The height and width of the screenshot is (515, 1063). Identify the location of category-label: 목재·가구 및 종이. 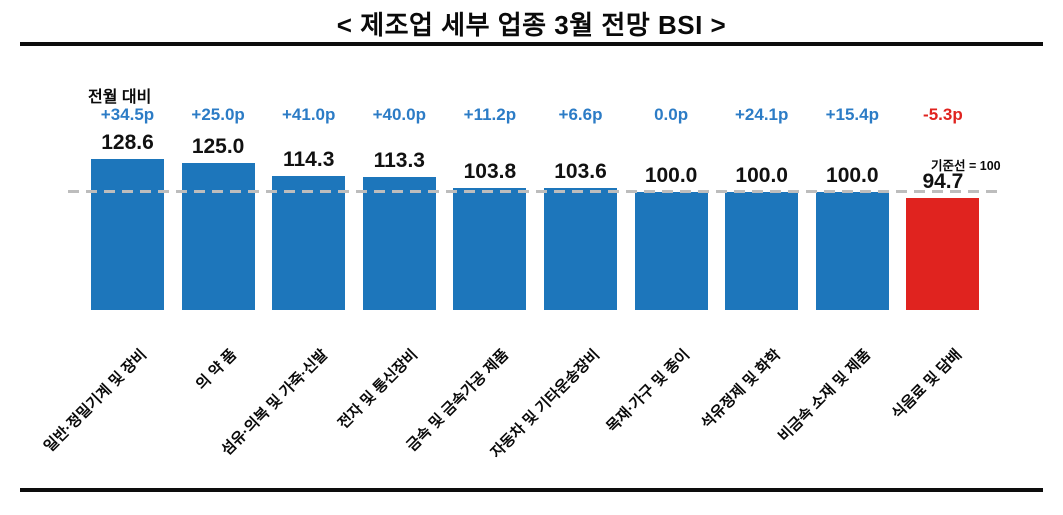
(648, 391).